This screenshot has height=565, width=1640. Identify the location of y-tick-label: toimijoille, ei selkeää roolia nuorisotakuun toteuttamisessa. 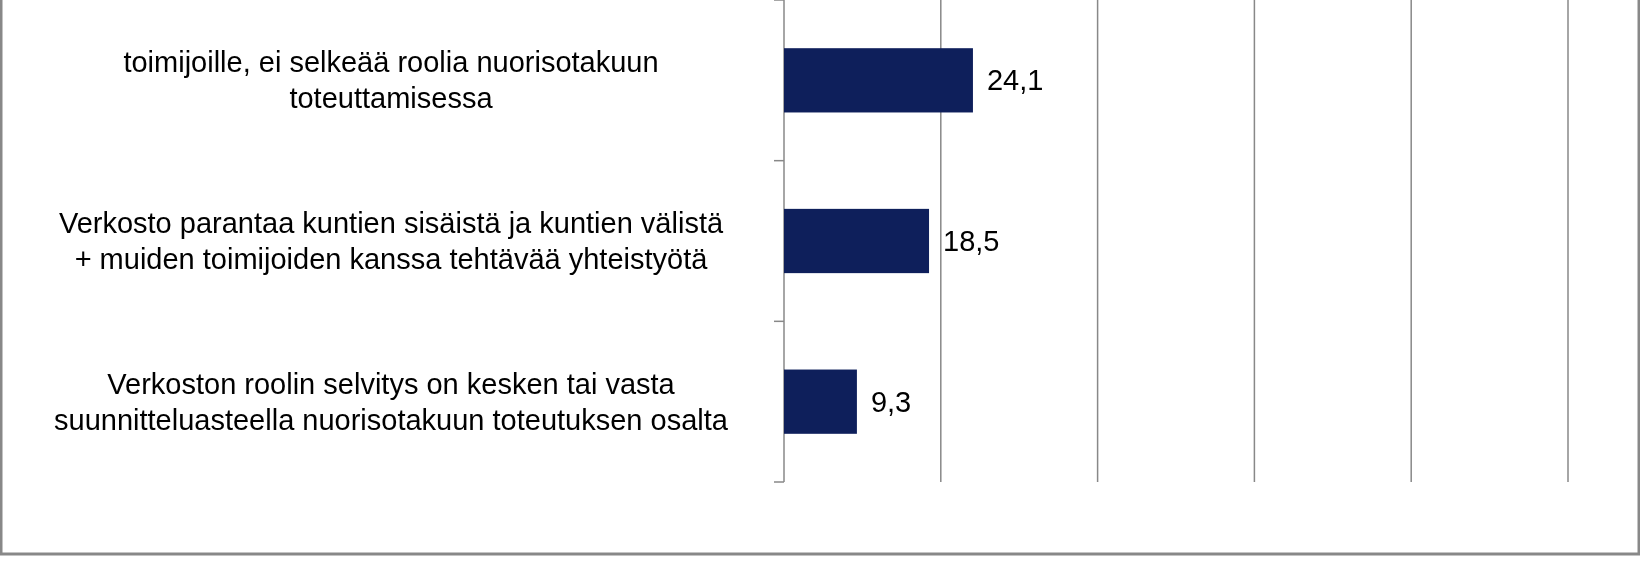
(391, 80).